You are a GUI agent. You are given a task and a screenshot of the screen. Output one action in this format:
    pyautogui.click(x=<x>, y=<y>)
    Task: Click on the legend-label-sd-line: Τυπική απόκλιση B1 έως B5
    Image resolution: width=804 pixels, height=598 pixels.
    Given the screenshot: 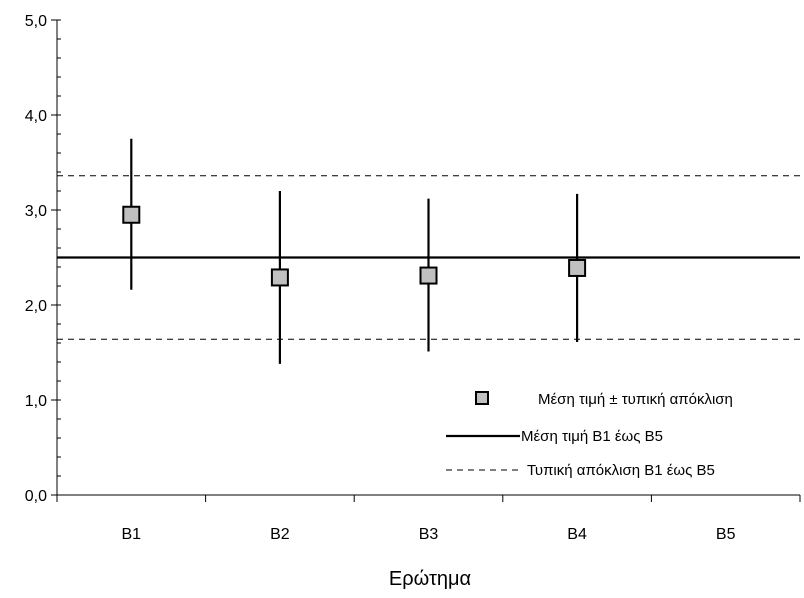 What is the action you would take?
    pyautogui.click(x=621, y=470)
    